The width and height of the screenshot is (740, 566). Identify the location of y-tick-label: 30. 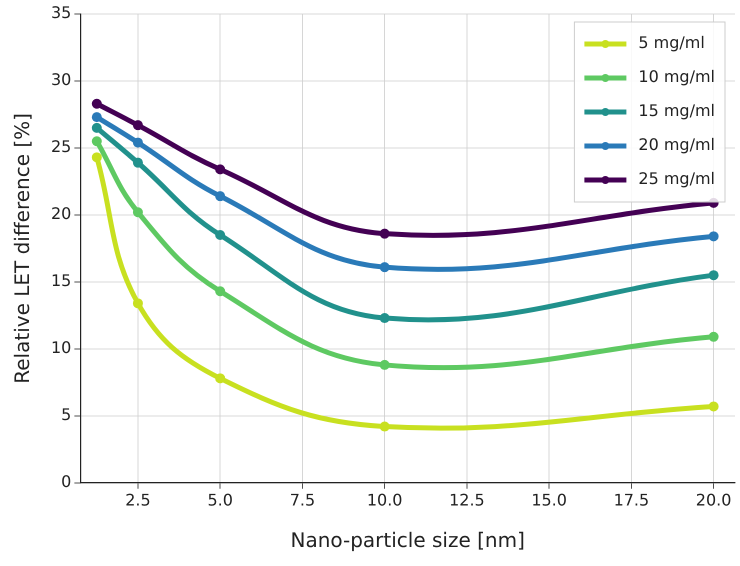
(61, 80).